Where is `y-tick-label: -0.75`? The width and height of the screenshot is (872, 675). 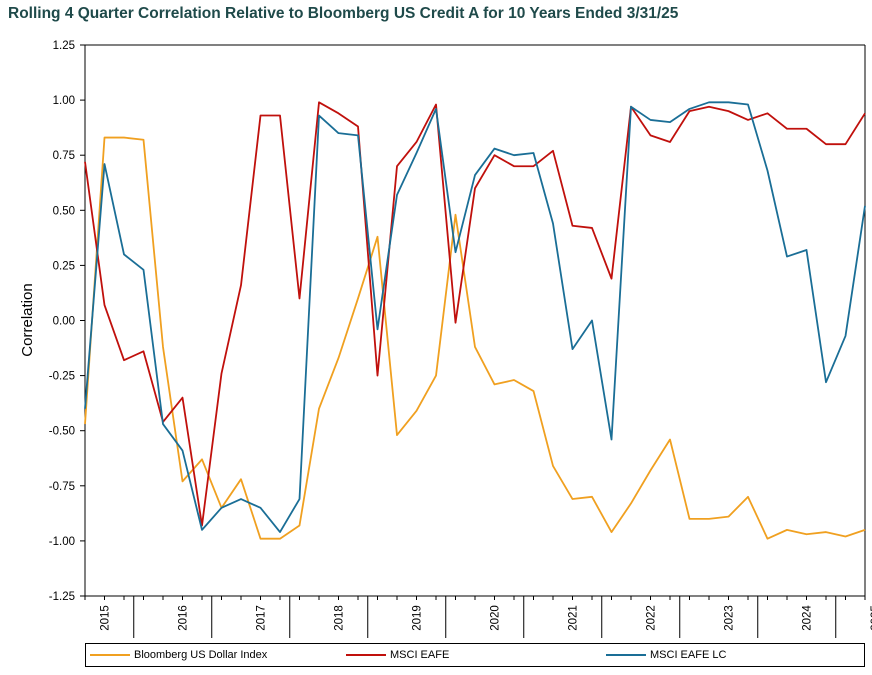
y-tick-label: -0.75 is located at coordinates (62, 487).